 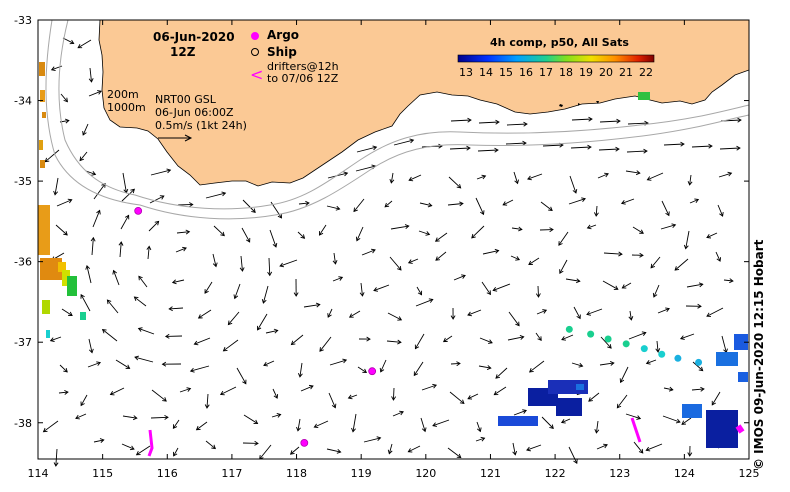 I want to click on drifter-position, so click(x=569, y=329).